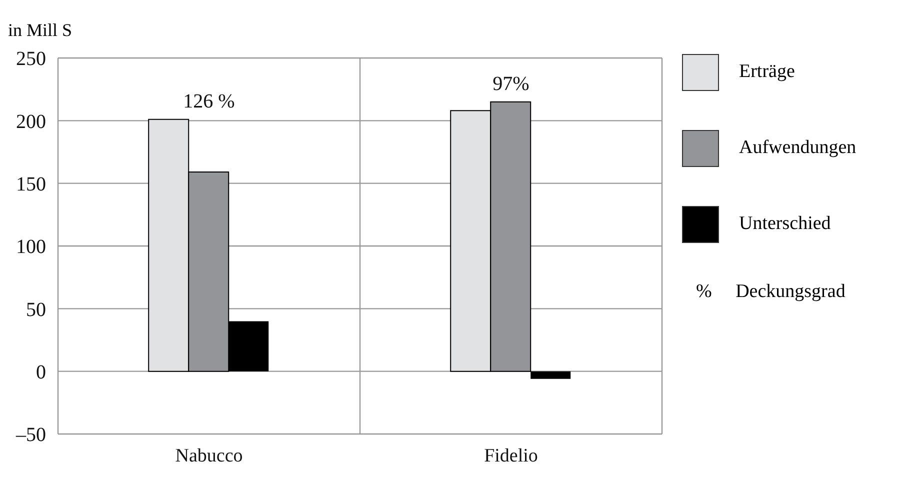 This screenshot has width=907, height=479. What do you see at coordinates (40, 30) in the screenshot?
I see `y-axis-title: in Mill S` at bounding box center [40, 30].